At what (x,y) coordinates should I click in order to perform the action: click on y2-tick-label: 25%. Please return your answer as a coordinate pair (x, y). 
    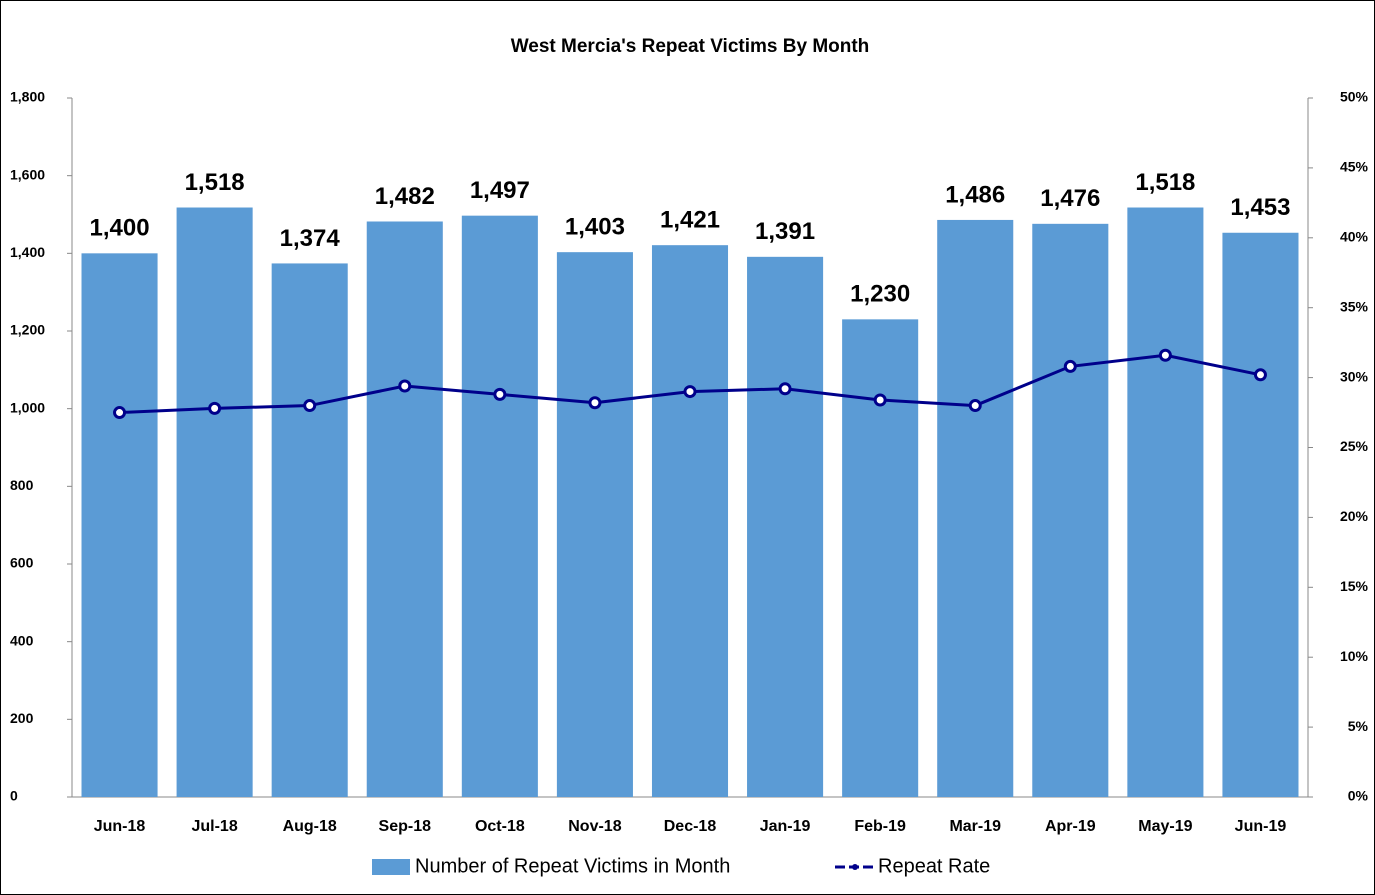
    Looking at the image, I should click on (1354, 446).